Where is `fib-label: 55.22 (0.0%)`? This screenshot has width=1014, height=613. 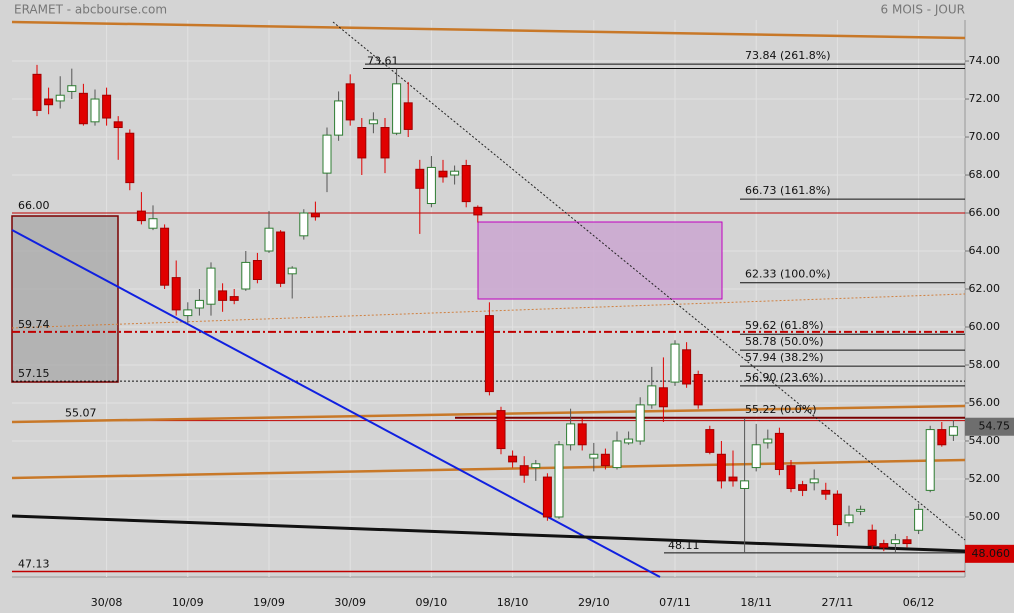 fib-label: 55.22 (0.0%) is located at coordinates (781, 409).